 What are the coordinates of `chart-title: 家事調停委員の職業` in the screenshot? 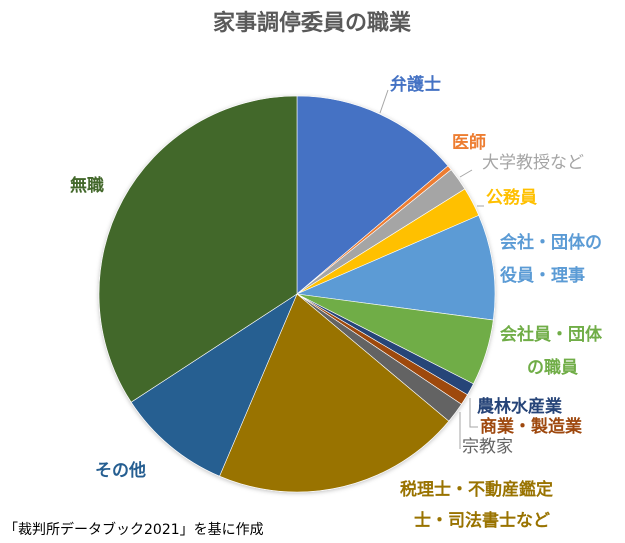 It's located at (312, 23).